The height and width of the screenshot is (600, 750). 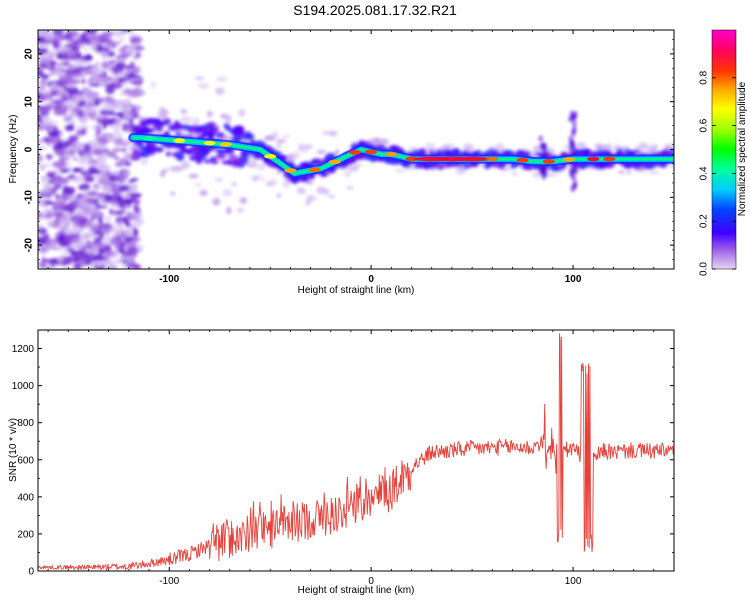 I want to click on colorbar-tick-label: 0.2, so click(x=704, y=221).